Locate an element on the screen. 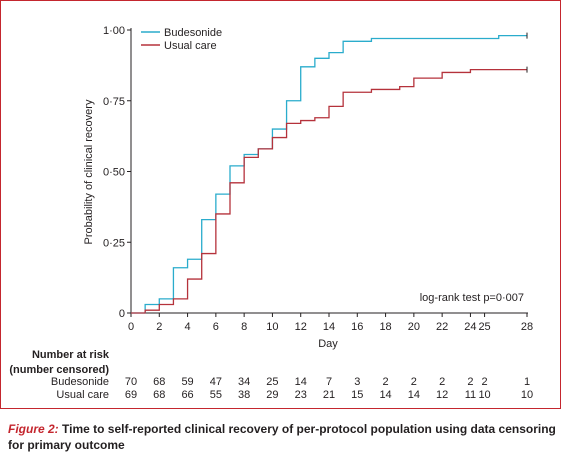 The width and height of the screenshot is (563, 461). x-tick-label: 28 is located at coordinates (527, 327).